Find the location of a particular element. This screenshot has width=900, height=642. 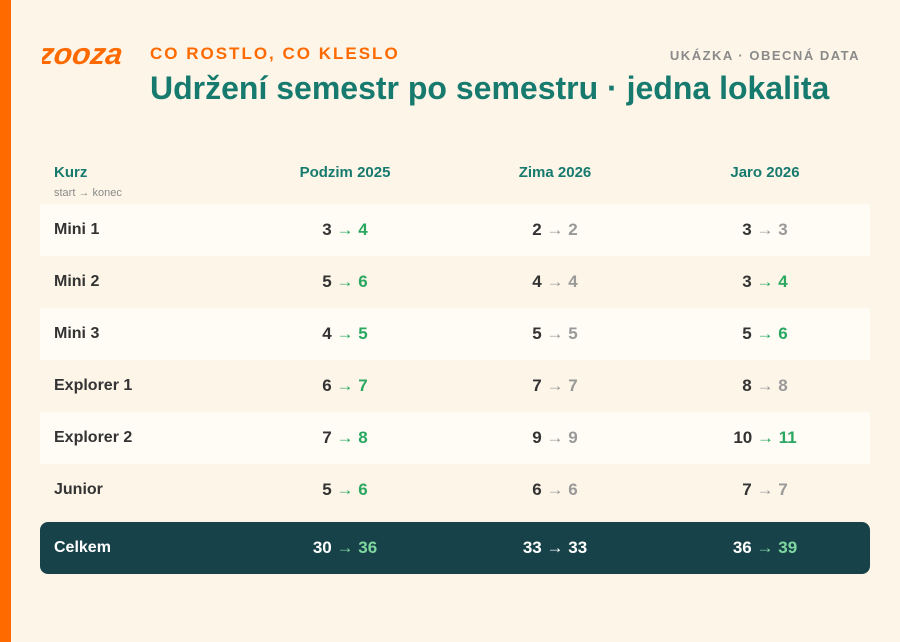

end-value: 9 is located at coordinates (573, 437).